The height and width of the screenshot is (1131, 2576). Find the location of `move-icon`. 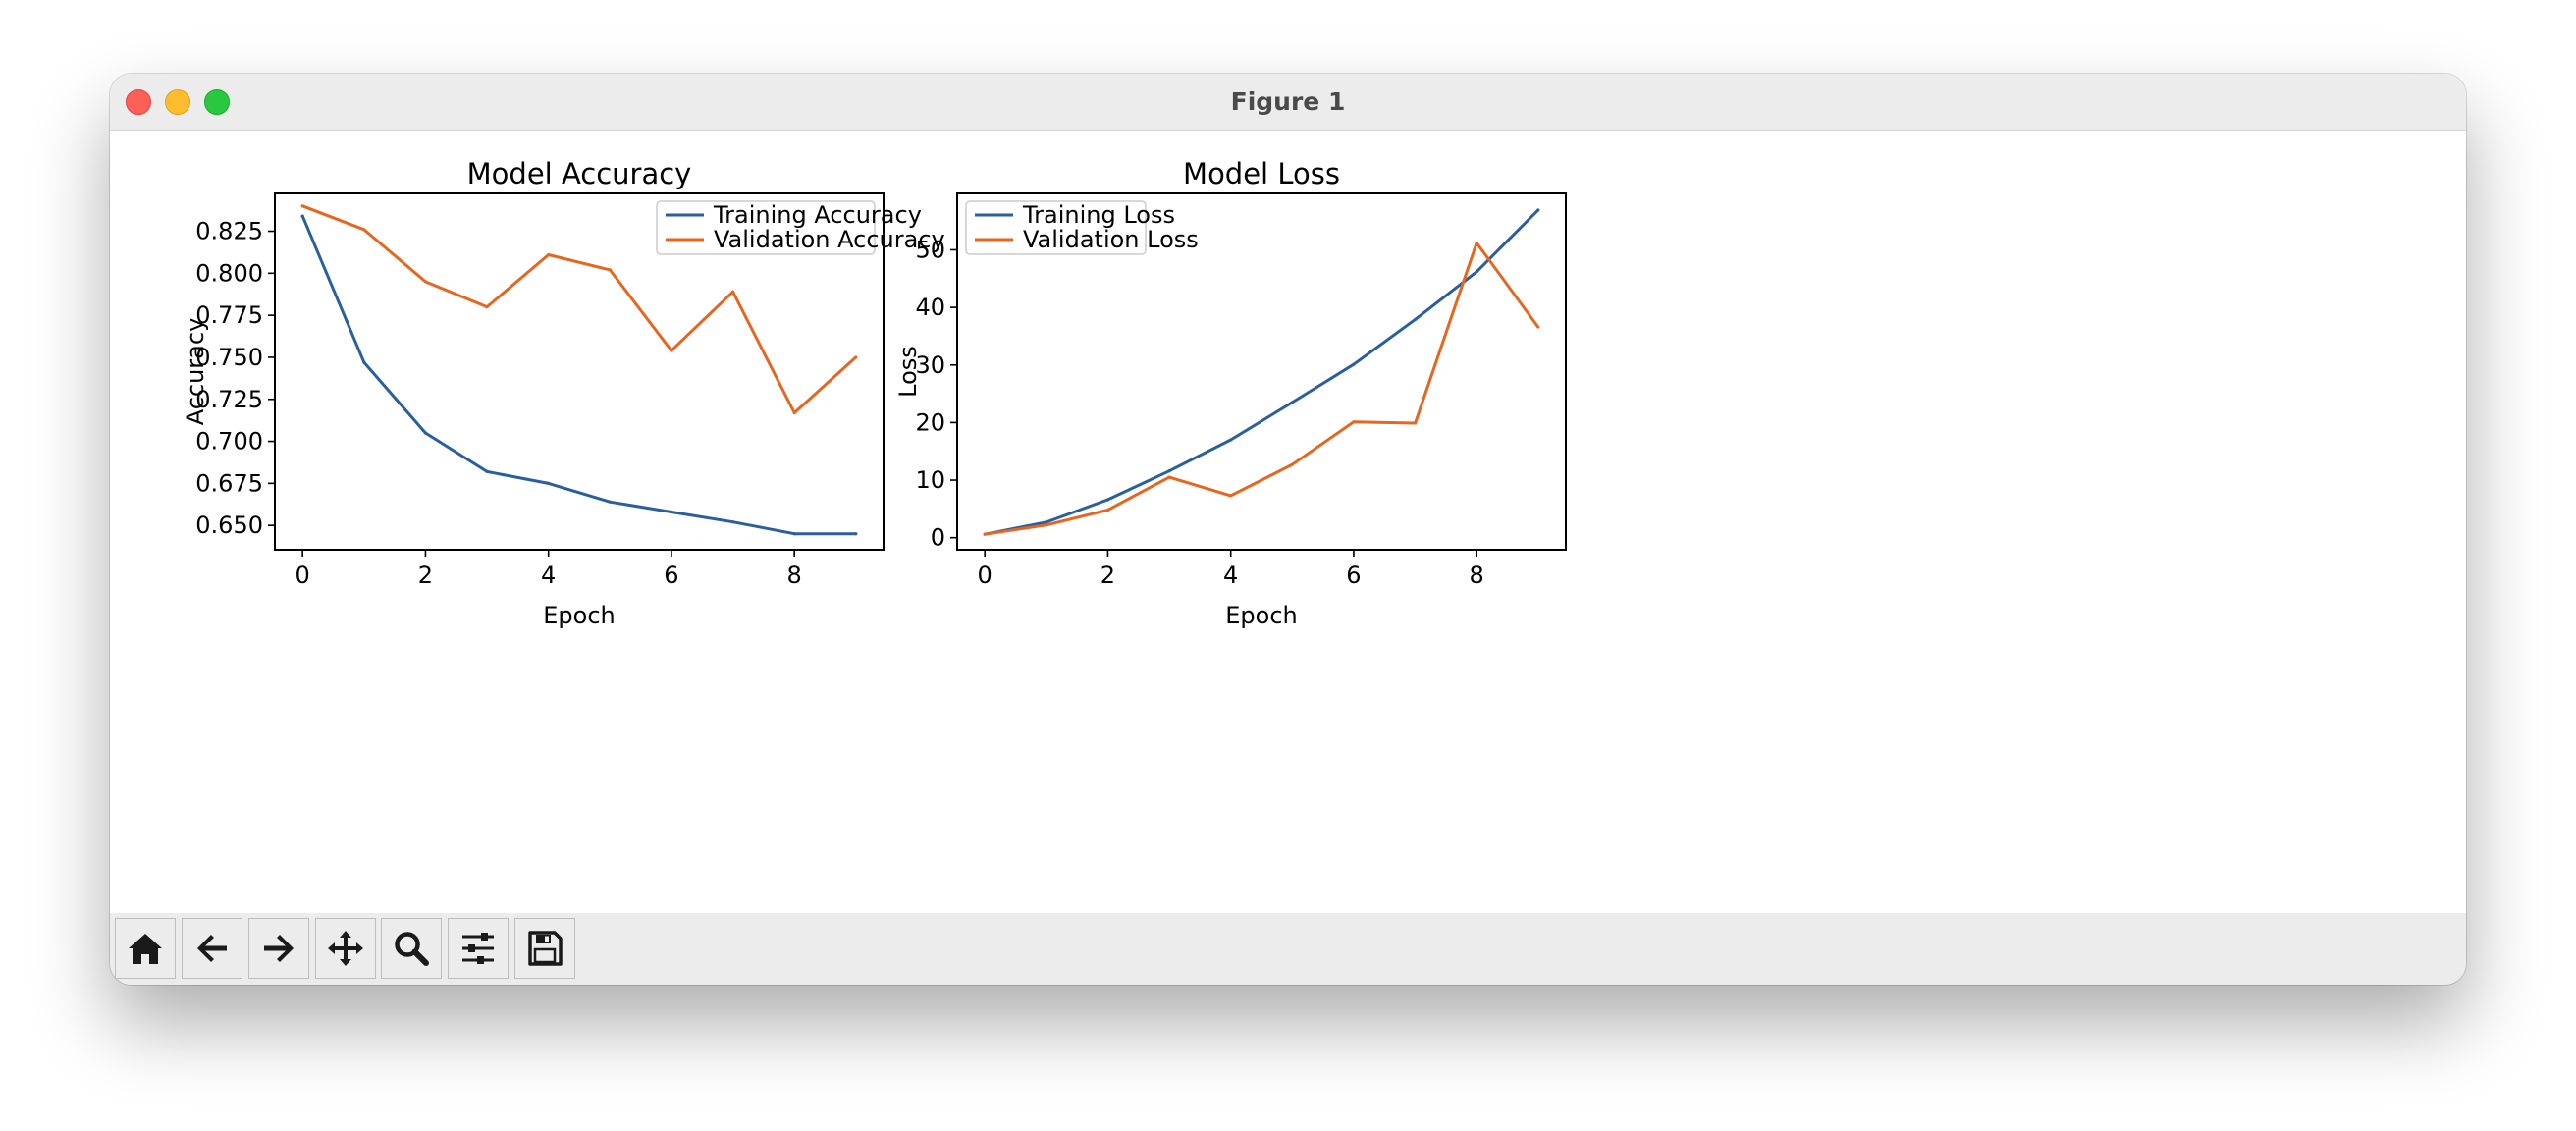

move-icon is located at coordinates (345, 949).